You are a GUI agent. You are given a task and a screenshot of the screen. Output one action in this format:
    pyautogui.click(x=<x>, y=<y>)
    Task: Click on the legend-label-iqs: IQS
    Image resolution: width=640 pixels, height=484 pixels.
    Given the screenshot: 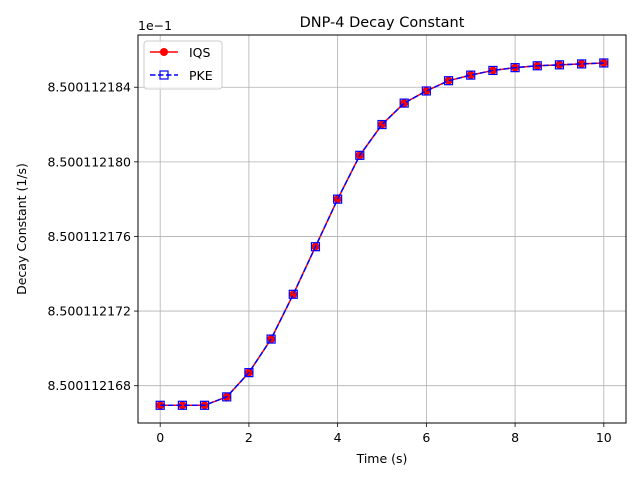 What is the action you would take?
    pyautogui.click(x=200, y=52)
    